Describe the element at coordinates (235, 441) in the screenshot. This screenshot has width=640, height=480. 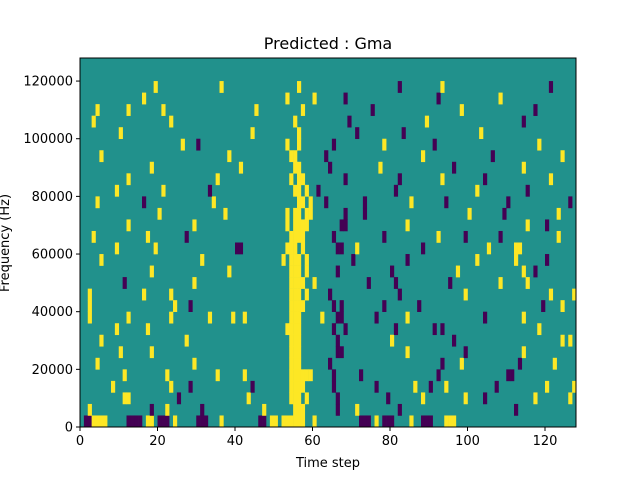
I see `x-tick-label: 40` at that location.